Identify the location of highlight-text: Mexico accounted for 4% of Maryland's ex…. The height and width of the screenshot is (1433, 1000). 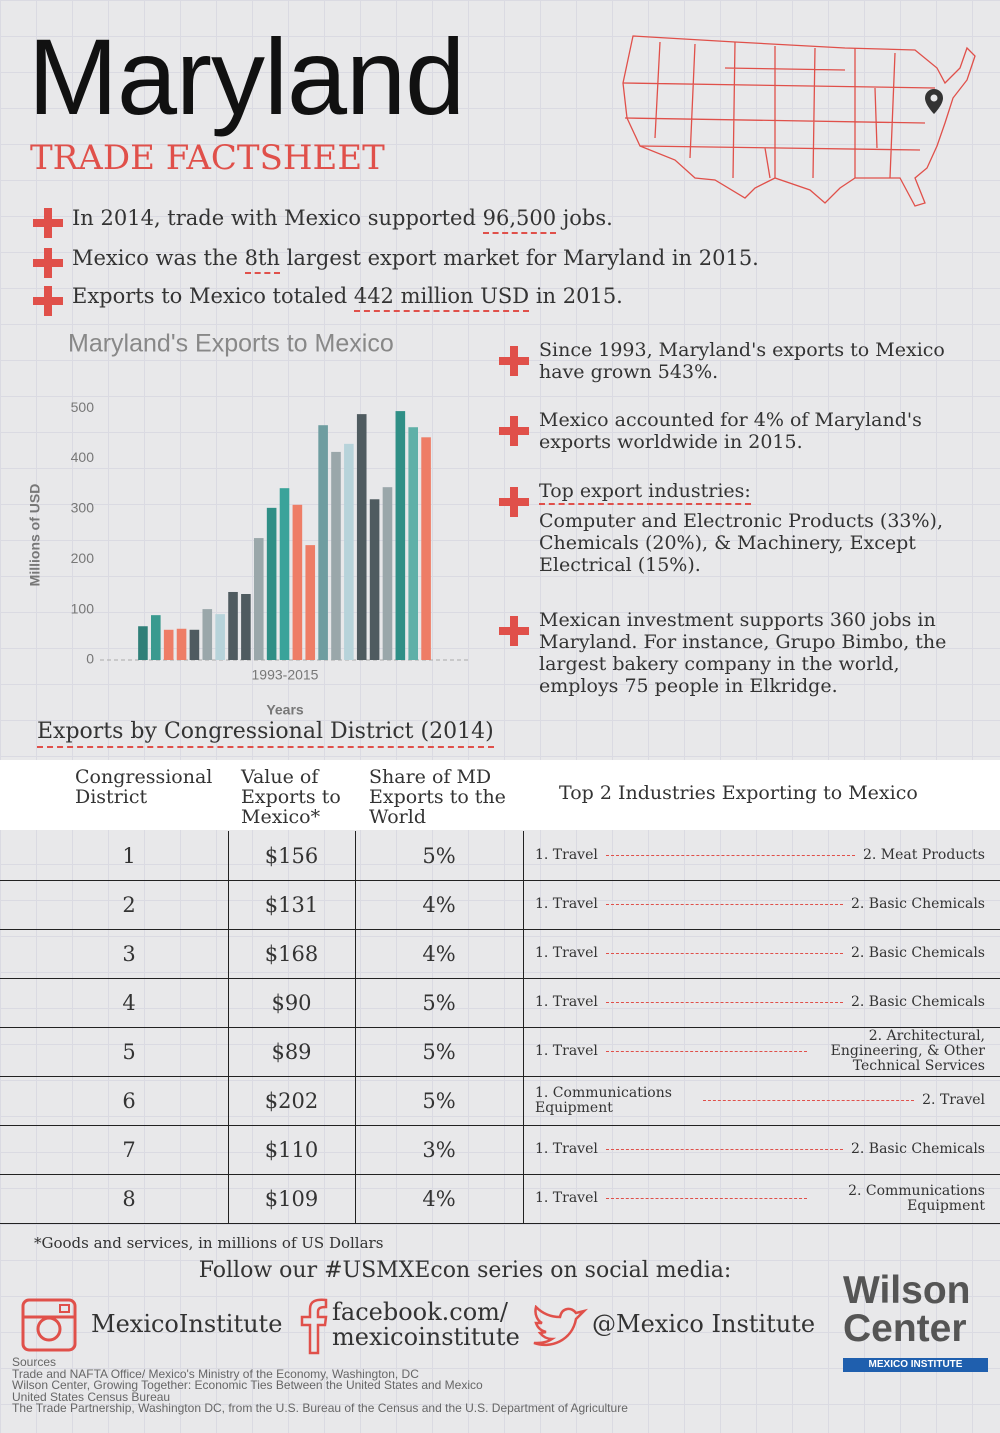
(730, 431).